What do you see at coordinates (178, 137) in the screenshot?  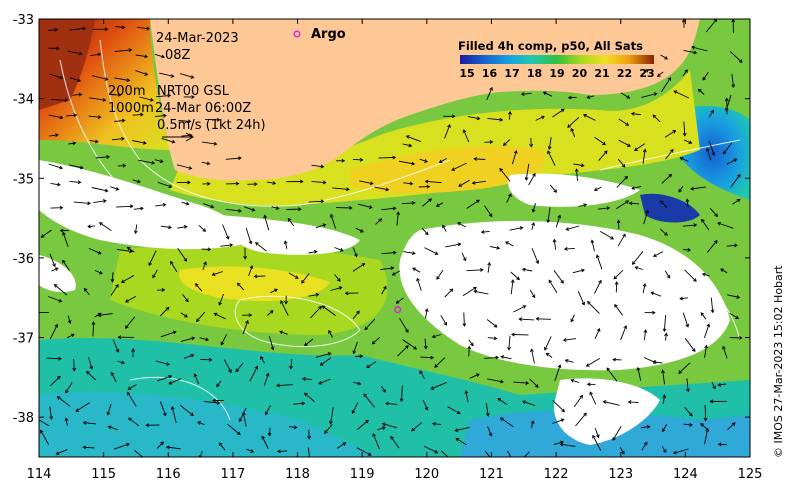 I see `scale-arrow` at bounding box center [178, 137].